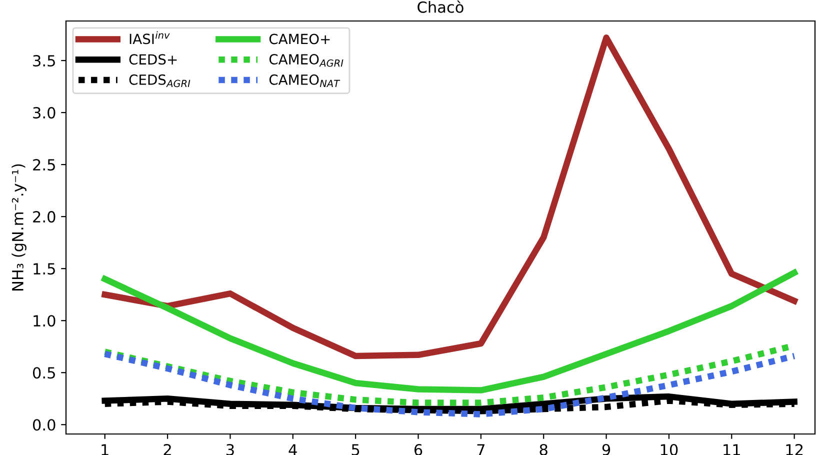 This screenshot has width=817, height=455. What do you see at coordinates (44, 269) in the screenshot?
I see `y-tick-label: 1.5` at bounding box center [44, 269].